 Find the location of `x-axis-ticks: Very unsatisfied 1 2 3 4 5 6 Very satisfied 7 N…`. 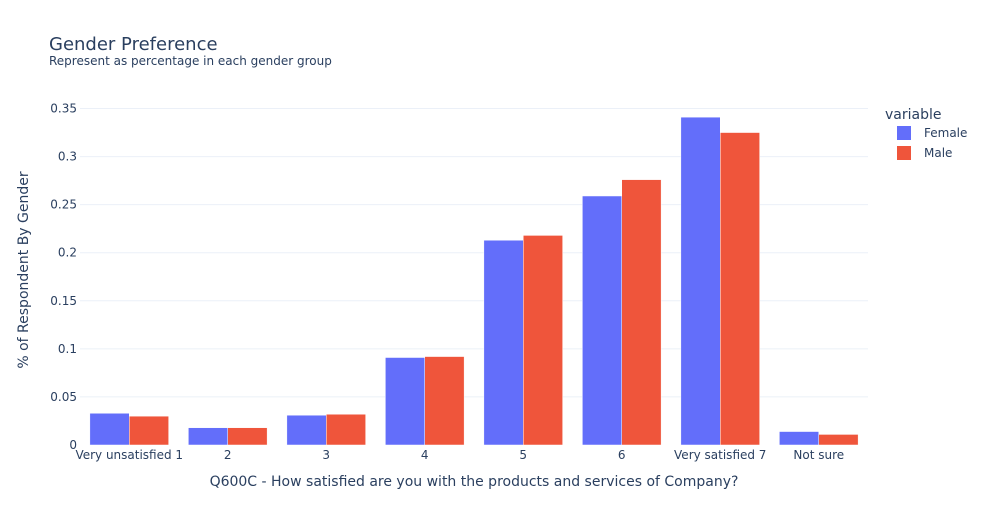

x-axis-ticks: Very unsatisfied 1 2 3 4 5 6 Very satisfied 7 N… is located at coordinates (459, 455).